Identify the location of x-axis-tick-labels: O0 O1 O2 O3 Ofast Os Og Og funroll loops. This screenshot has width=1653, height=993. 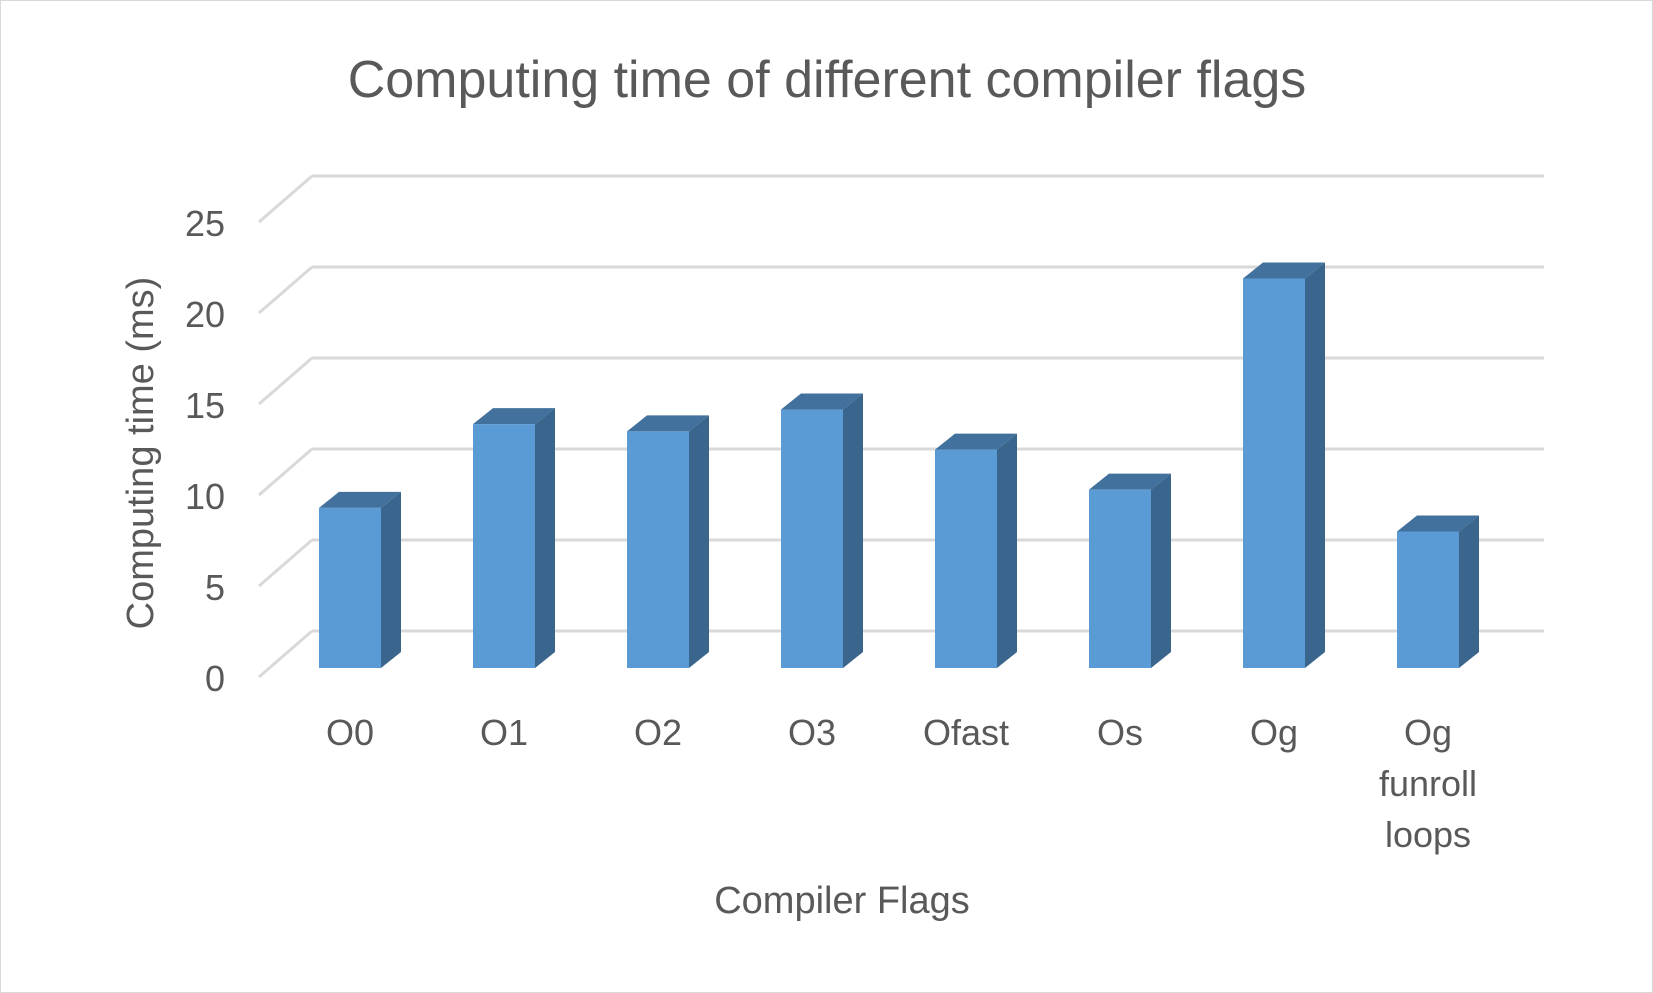
(901, 783).